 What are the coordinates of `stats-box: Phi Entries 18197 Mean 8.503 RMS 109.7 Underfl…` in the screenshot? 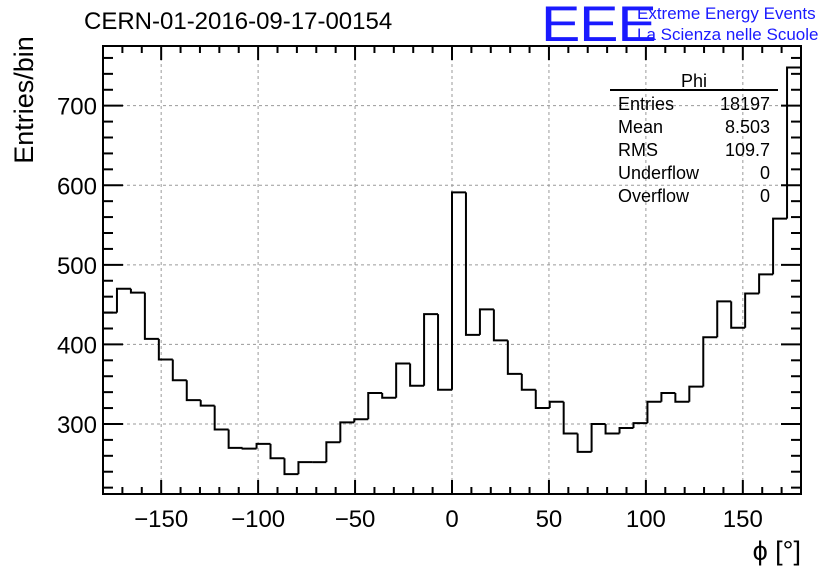 It's located at (694, 138).